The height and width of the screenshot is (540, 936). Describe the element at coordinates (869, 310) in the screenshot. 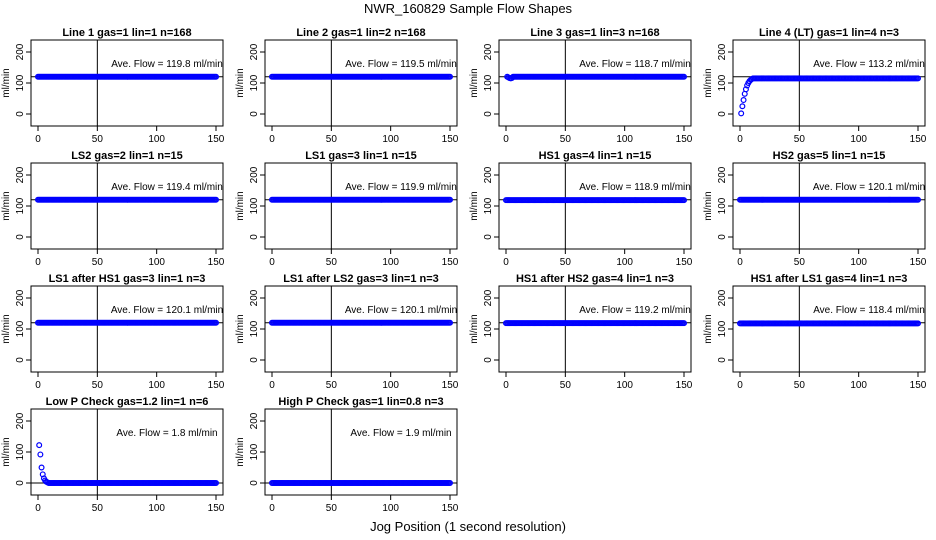

I see `ave-flow-label: Ave. Flow = 118.4 ml/min` at that location.